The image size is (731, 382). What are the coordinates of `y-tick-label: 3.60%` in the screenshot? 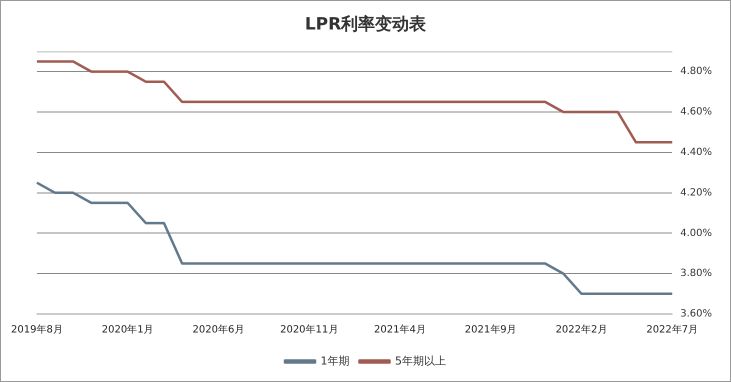 It's located at (696, 314).